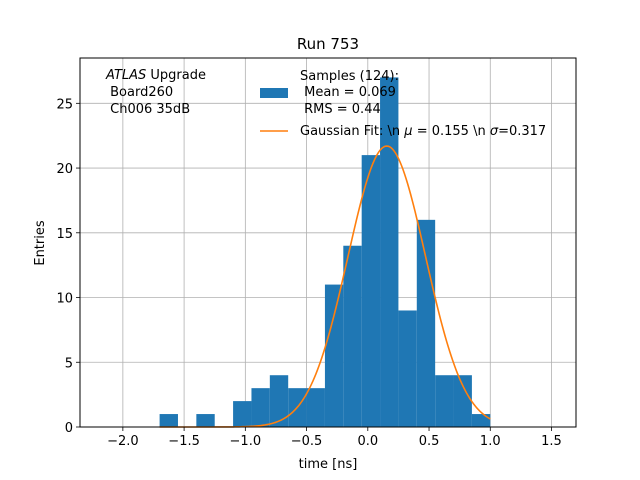 Image resolution: width=640 pixels, height=480 pixels. Describe the element at coordinates (64, 104) in the screenshot. I see `y-tick-label: 25` at that location.